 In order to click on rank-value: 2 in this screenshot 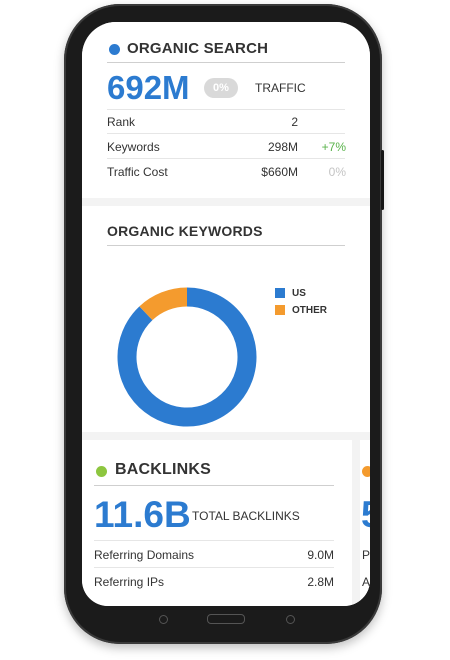, I will do `click(294, 122)`.